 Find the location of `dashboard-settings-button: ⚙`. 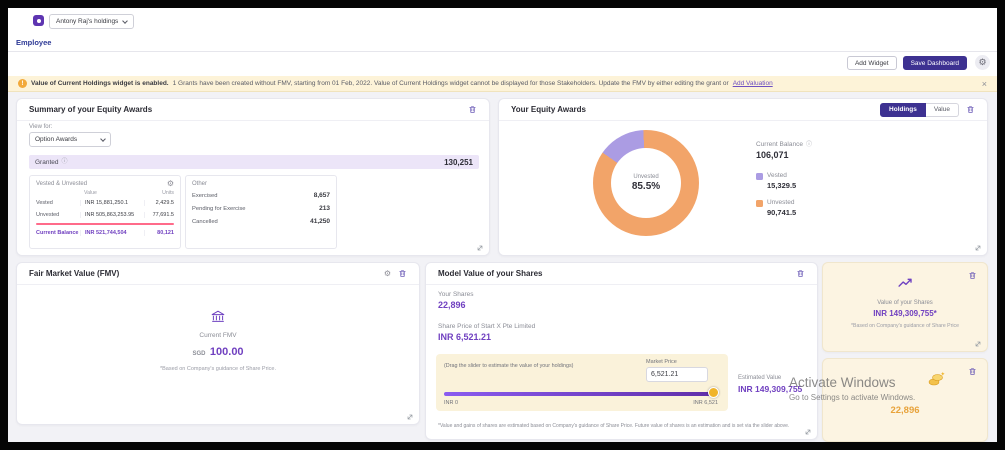

dashboard-settings-button: ⚙ is located at coordinates (982, 62).